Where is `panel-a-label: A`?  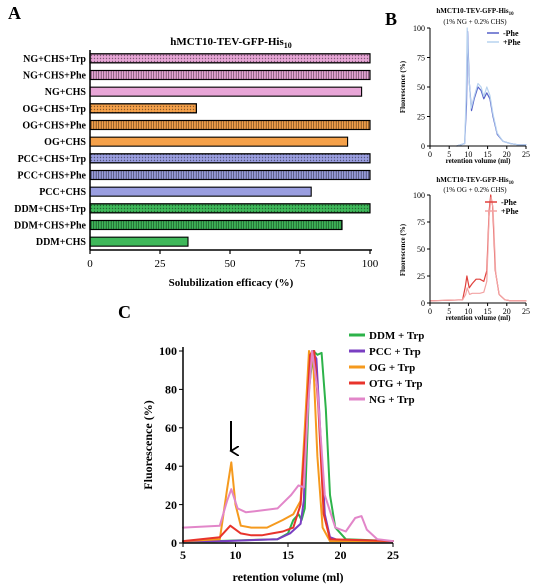 panel-a-label: A is located at coordinates (14, 13).